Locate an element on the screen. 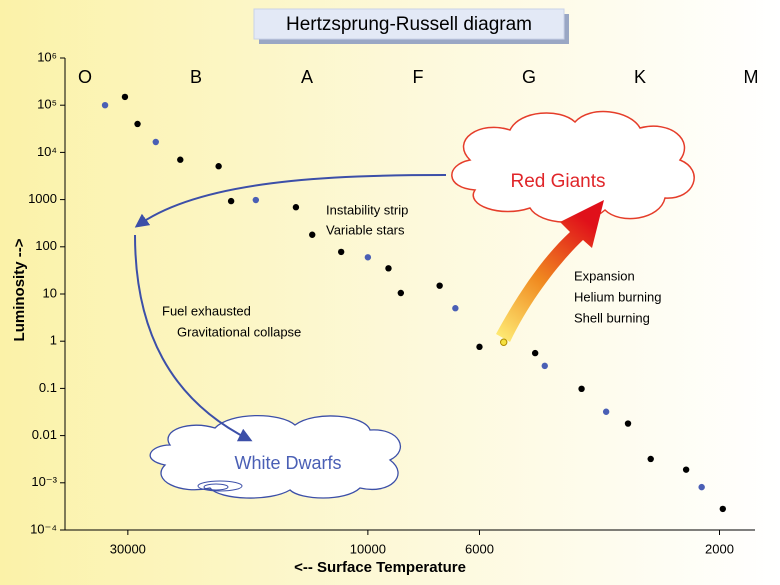 Image resolution: width=780 pixels, height=585 pixels. annotation: Helium burning is located at coordinates (617, 296).